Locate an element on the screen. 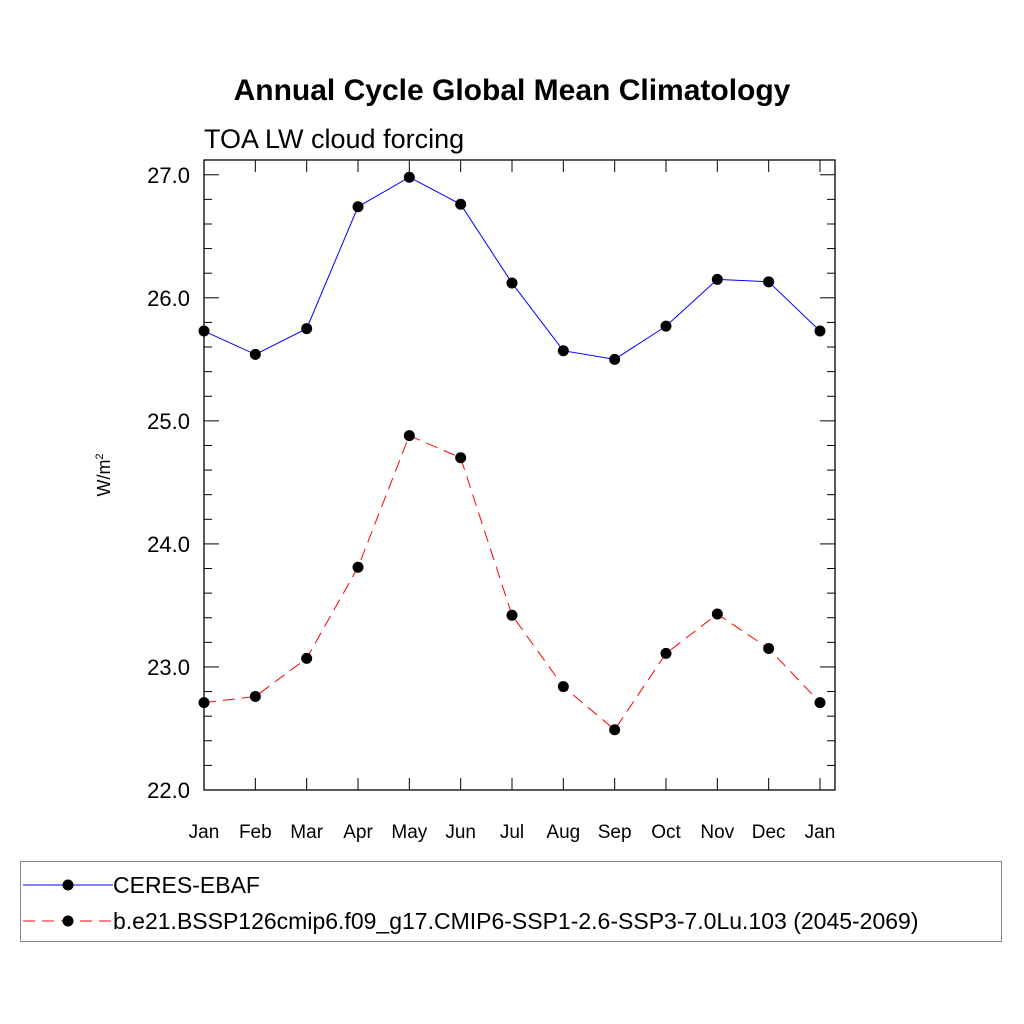 The width and height of the screenshot is (1024, 1024). y-tick-label: 25.0 is located at coordinates (168, 421).